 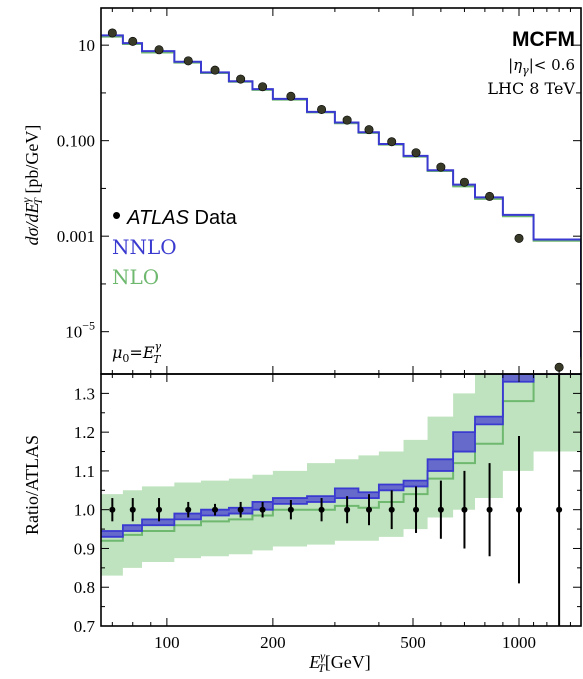 I want to click on annotation-eta: |ηγ|< 0.6, so click(x=541, y=66).